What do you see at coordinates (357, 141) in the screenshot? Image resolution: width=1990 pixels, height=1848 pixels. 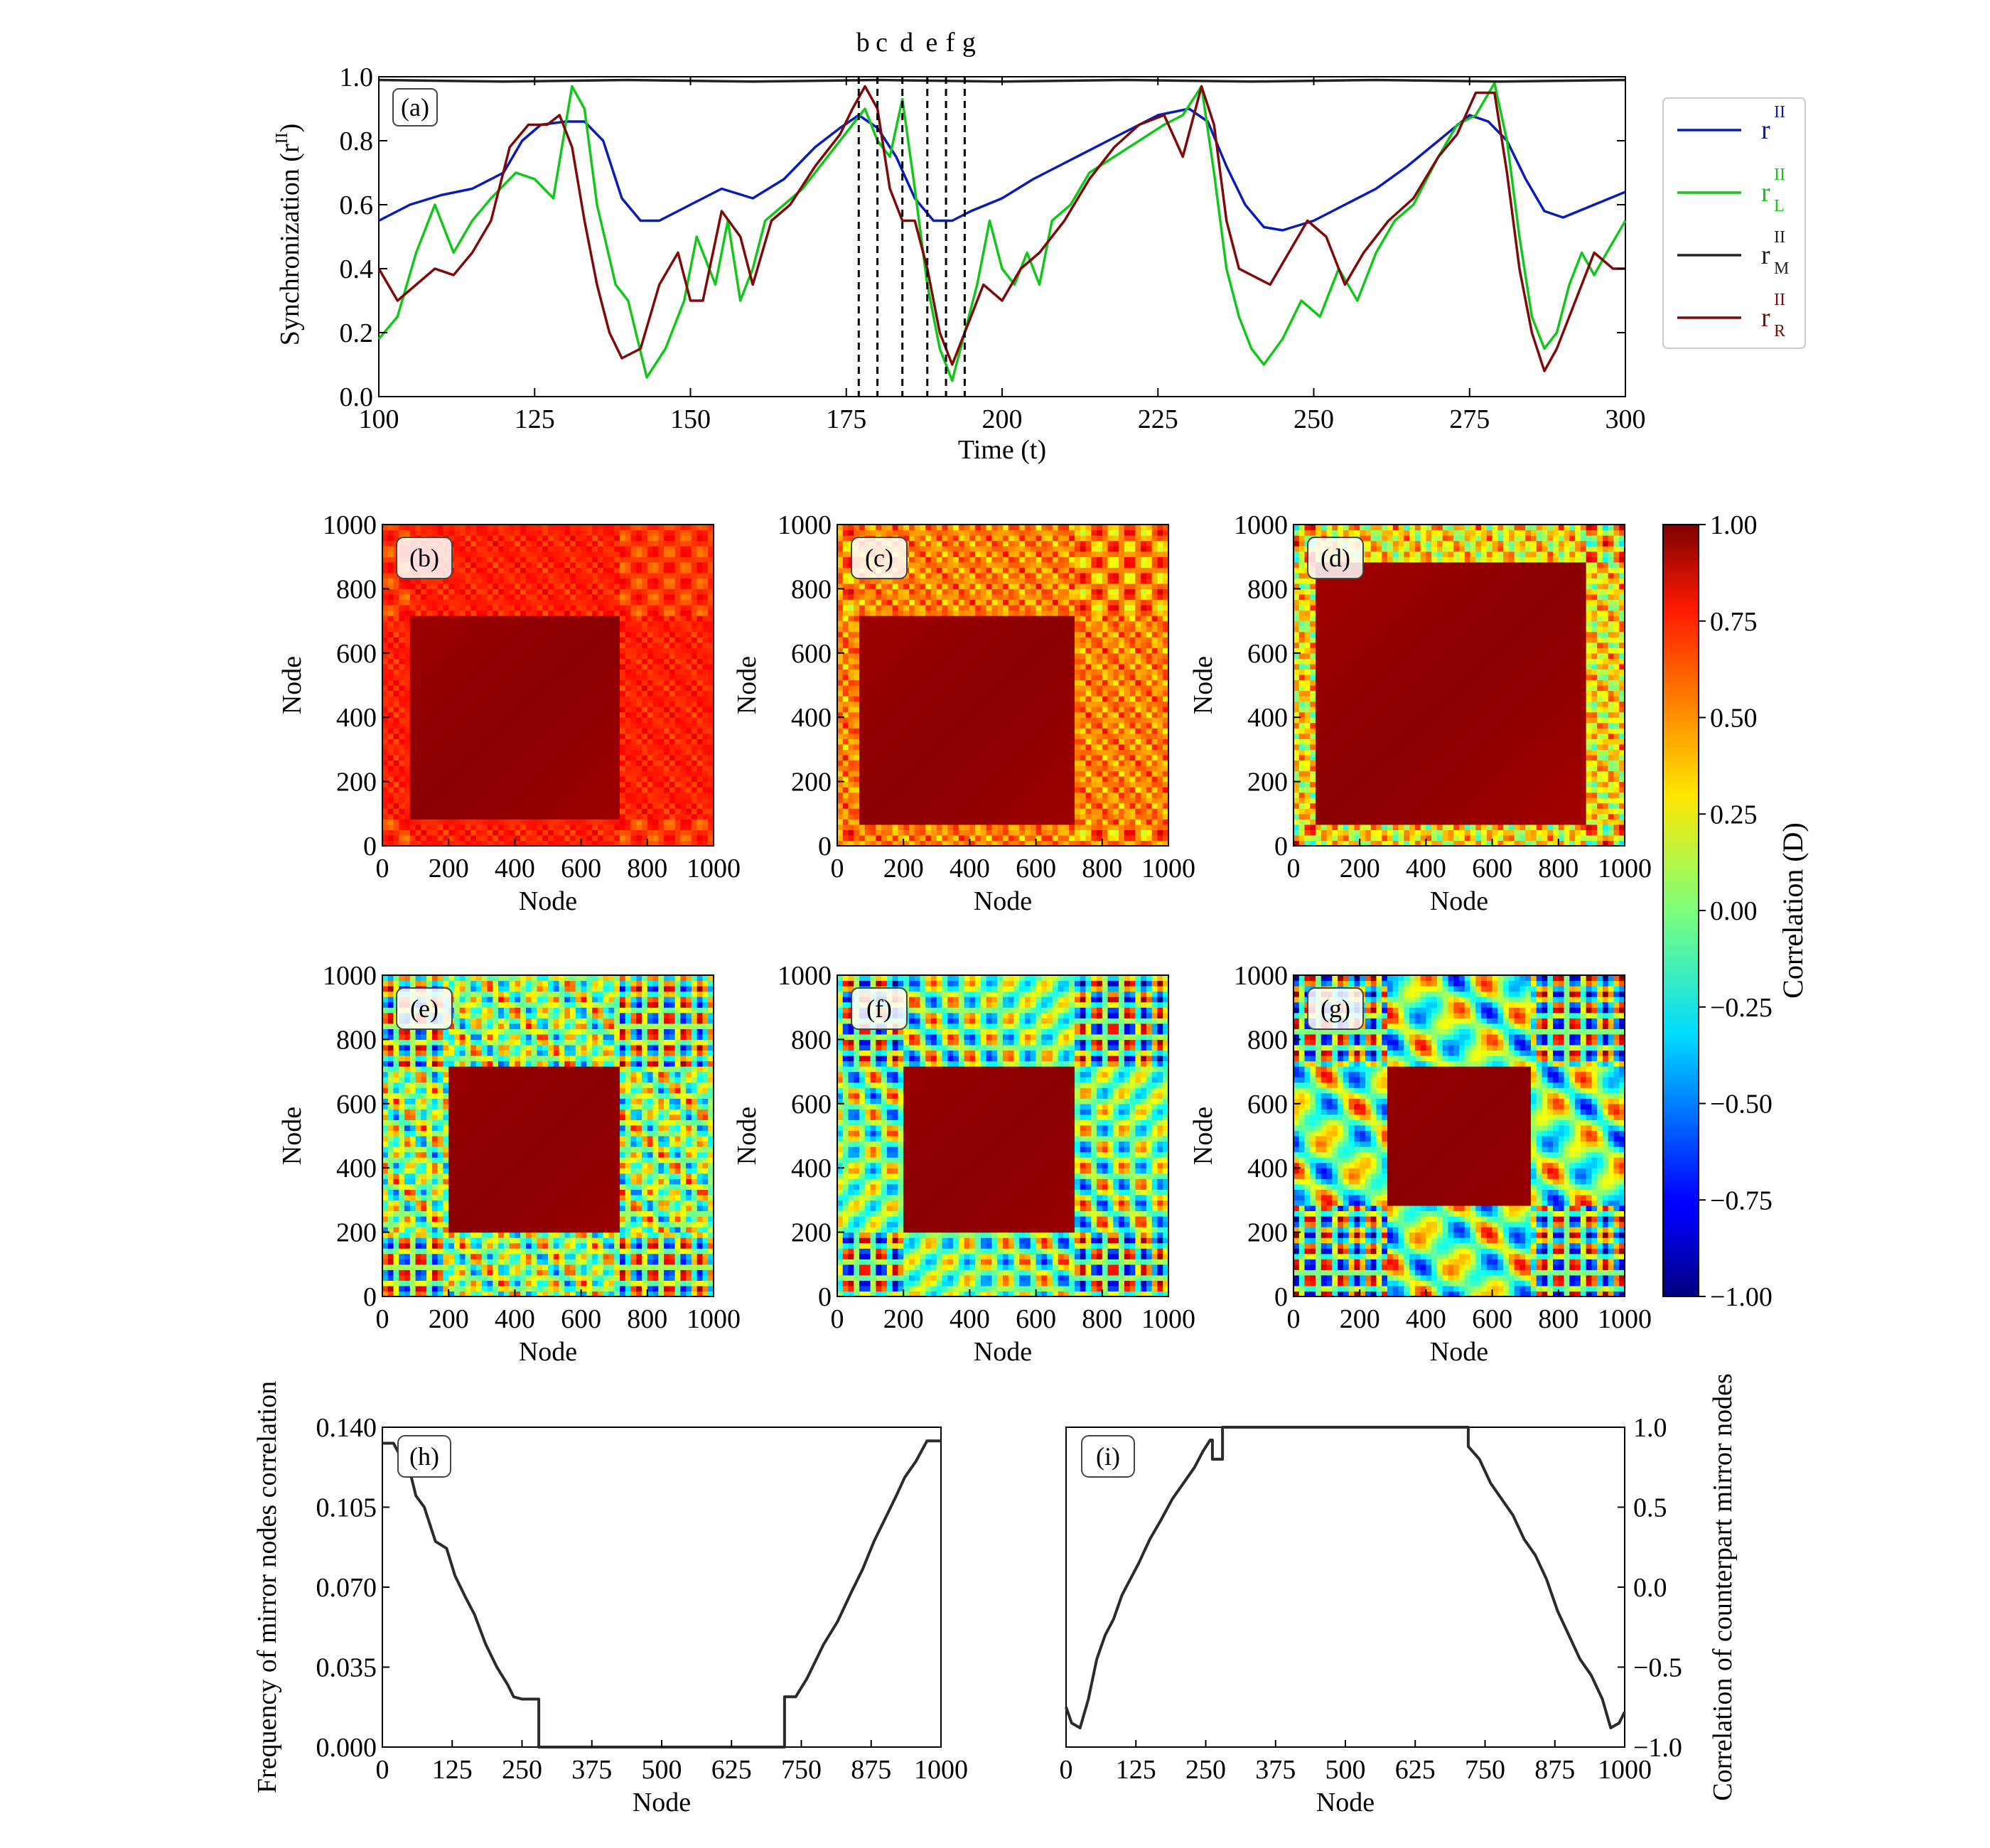 I see `y-tick-label-a: 0.8` at bounding box center [357, 141].